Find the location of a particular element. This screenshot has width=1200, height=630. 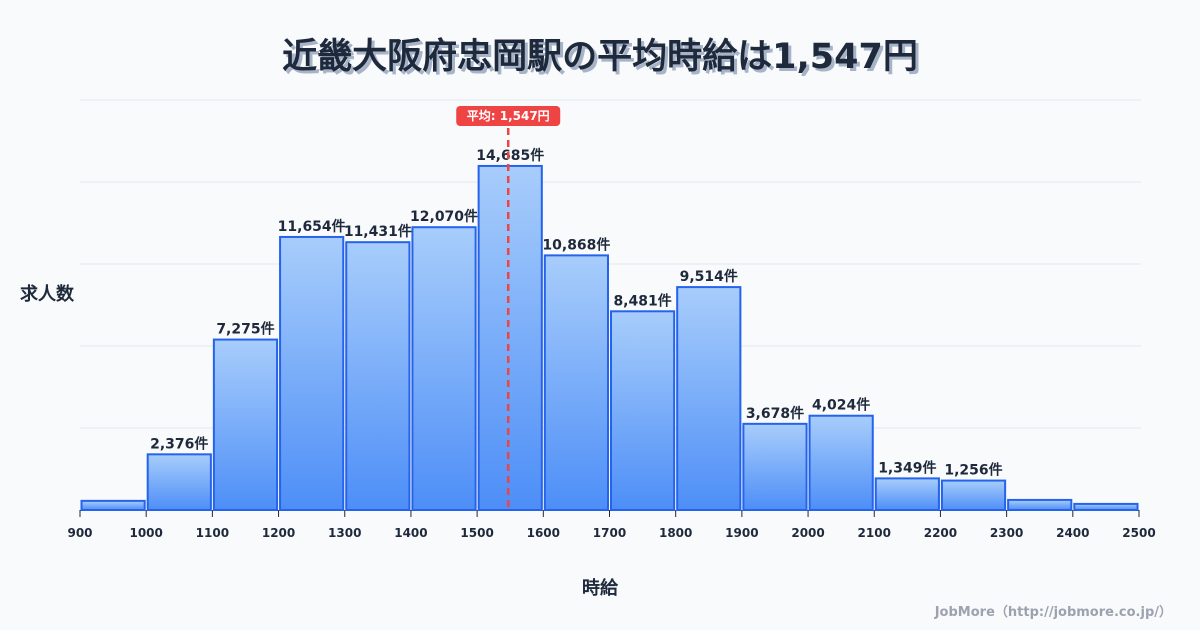

bar-value-label: 7,275件 is located at coordinates (245, 329).